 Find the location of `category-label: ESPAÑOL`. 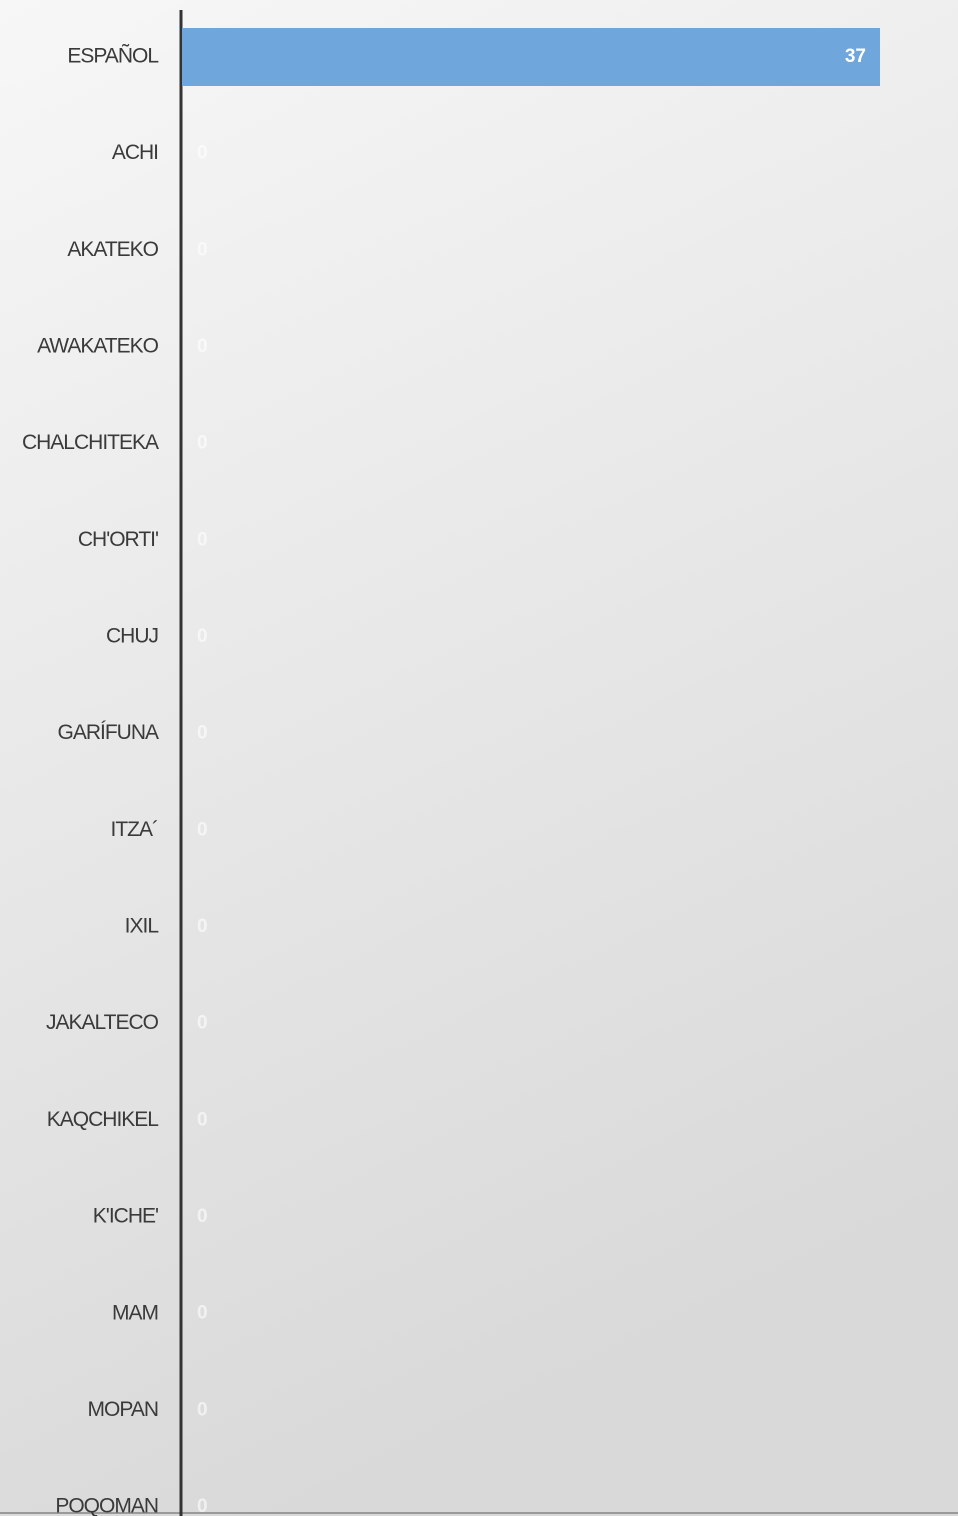

category-label: ESPAÑOL is located at coordinates (112, 56).